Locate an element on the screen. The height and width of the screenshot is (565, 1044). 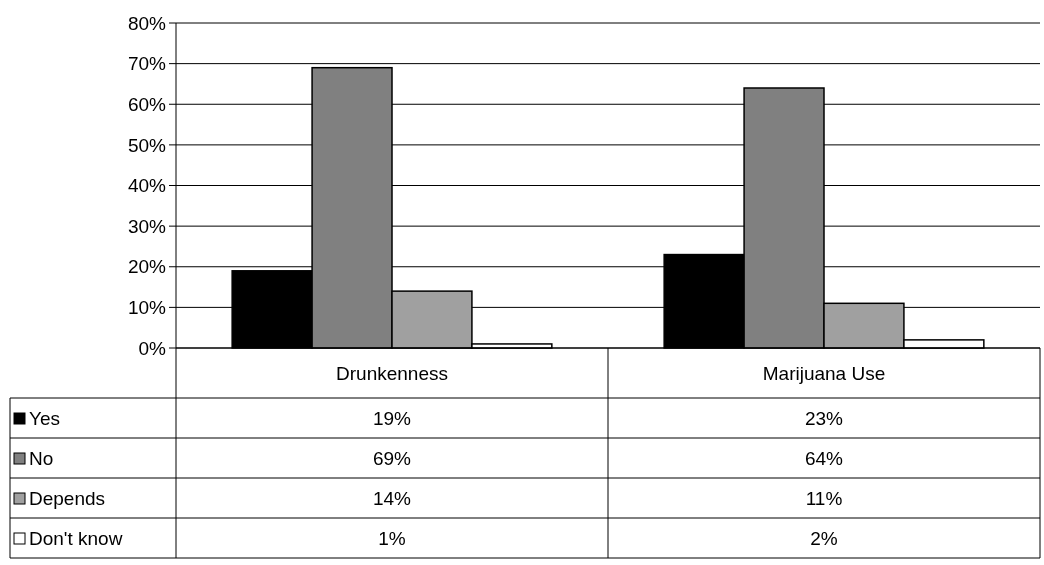
data-label: 2% is located at coordinates (824, 538).